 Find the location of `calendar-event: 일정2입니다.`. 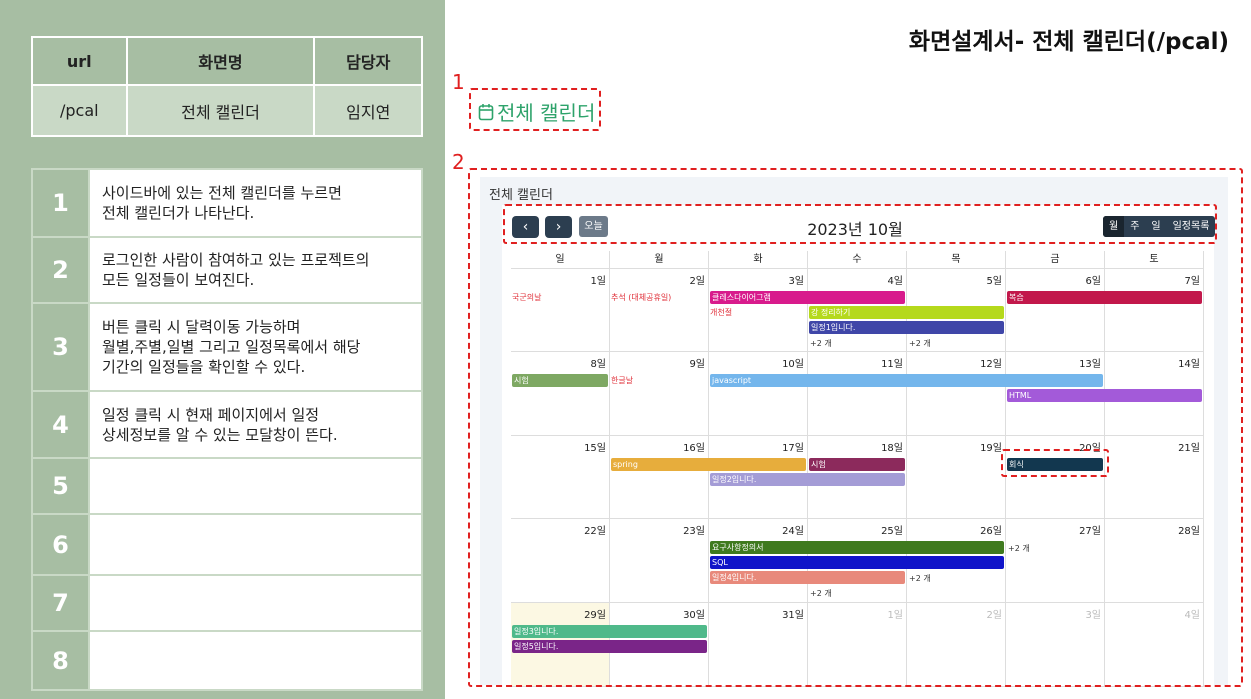

calendar-event: 일정2입니다. is located at coordinates (807, 479).